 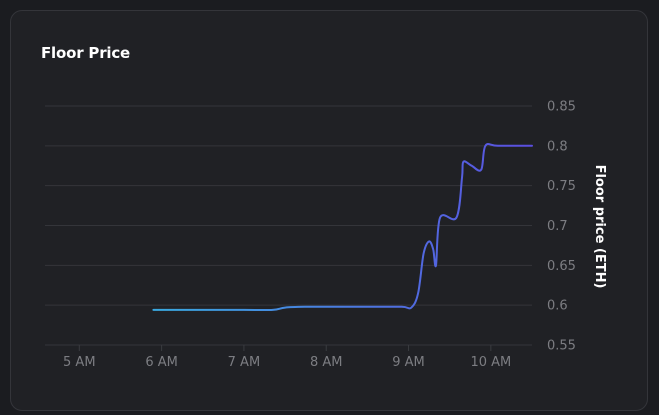 What do you see at coordinates (561, 266) in the screenshot?
I see `y-tick-label: 0.65` at bounding box center [561, 266].